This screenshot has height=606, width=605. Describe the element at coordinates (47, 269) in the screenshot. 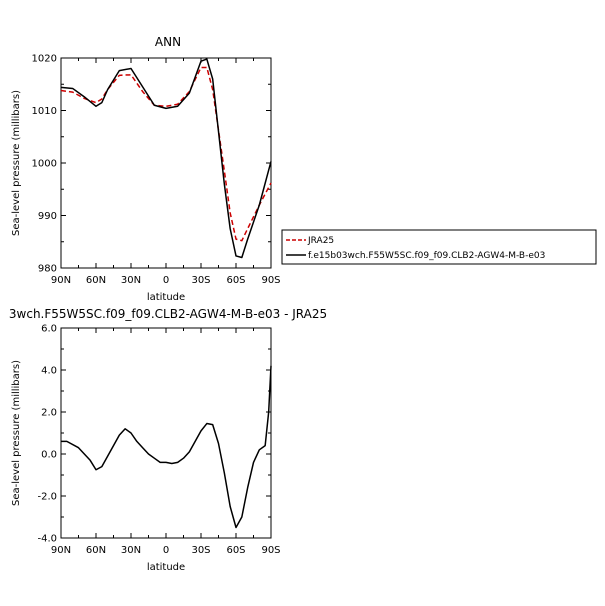

I see `y-tick-label-980: 980` at that location.